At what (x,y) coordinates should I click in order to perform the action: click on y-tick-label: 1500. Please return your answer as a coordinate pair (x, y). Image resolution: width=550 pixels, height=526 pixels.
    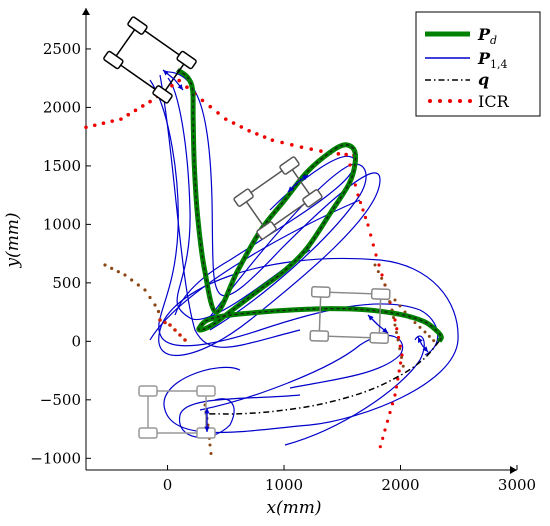
    Looking at the image, I should click on (62, 166).